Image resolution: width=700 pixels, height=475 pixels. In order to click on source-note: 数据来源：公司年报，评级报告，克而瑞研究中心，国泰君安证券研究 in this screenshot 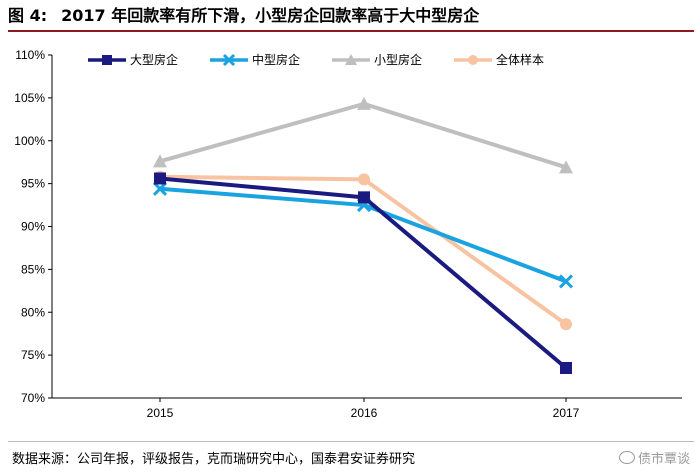, I will do `click(214, 459)`.